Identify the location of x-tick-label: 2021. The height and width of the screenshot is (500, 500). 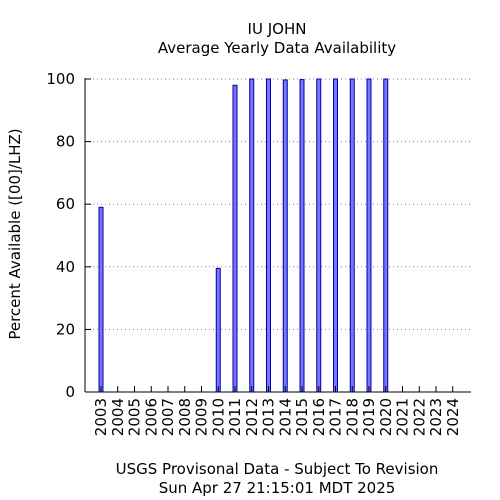
(403, 417).